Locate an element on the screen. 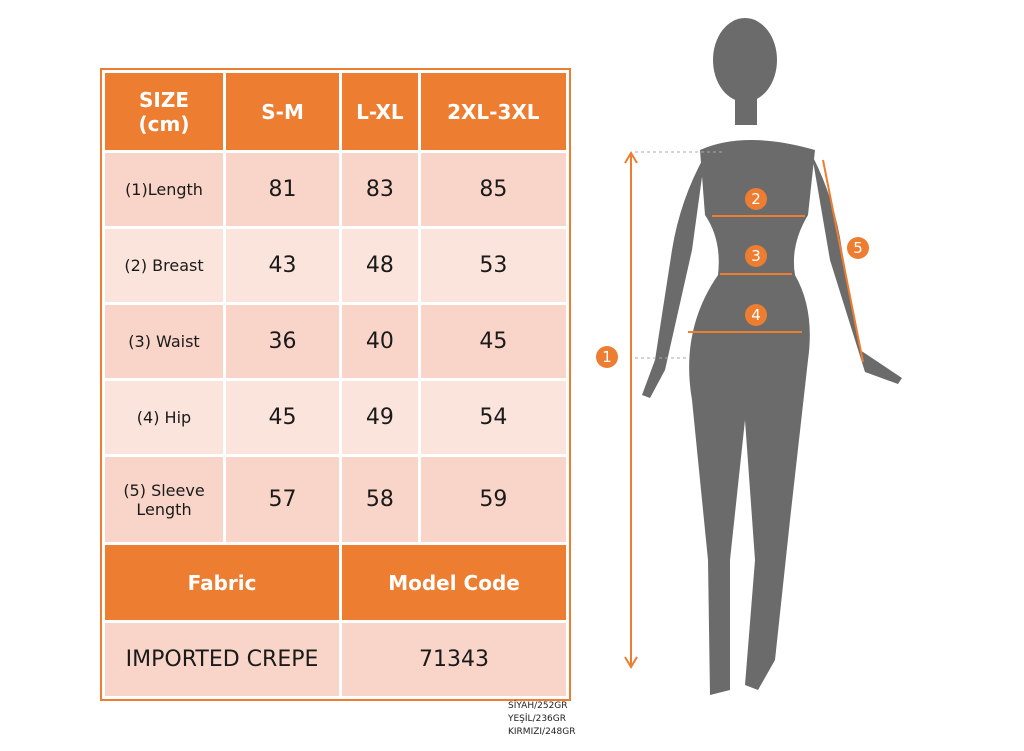 The width and height of the screenshot is (1024, 751). table-row: (5) Sleeve Length 57 58 59 is located at coordinates (336, 499).